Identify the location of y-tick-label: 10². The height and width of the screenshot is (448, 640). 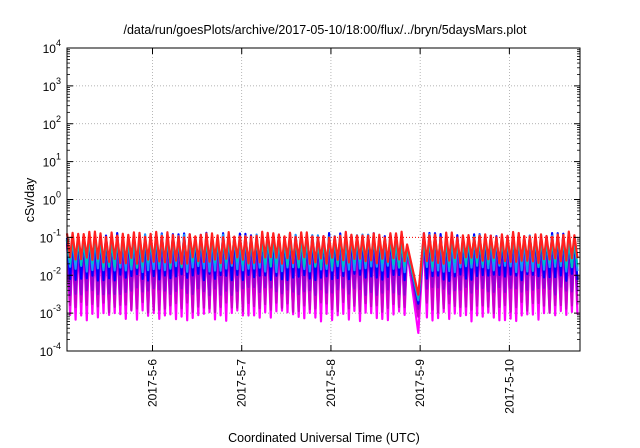
(52, 123).